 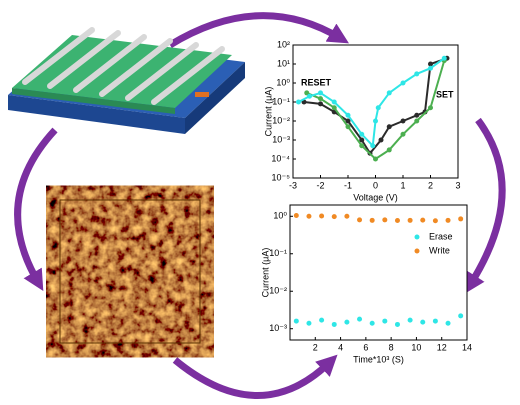 I want to click on x-tick-label: 12, so click(x=442, y=347).